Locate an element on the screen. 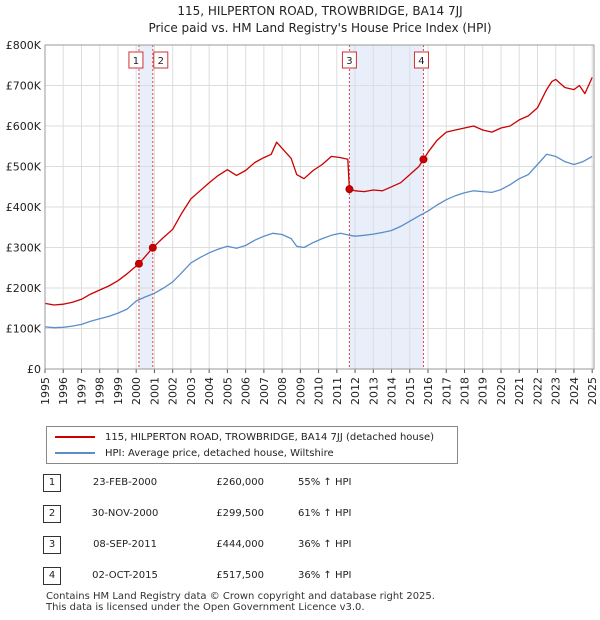 This screenshot has width=600, height=620. sale-number-label: 4 is located at coordinates (421, 61).